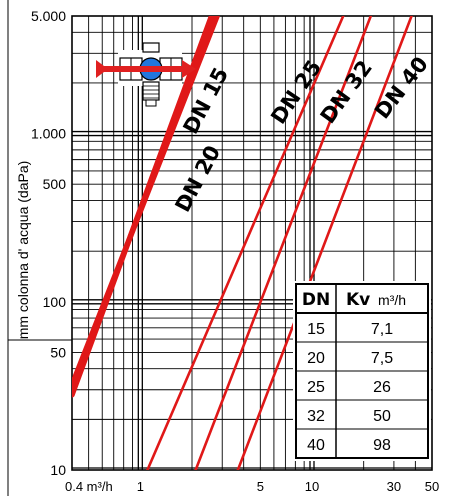 This screenshot has width=453, height=496. What do you see at coordinates (392, 300) in the screenshot?
I see `kv-table-header-unit: m³/h` at bounding box center [392, 300].